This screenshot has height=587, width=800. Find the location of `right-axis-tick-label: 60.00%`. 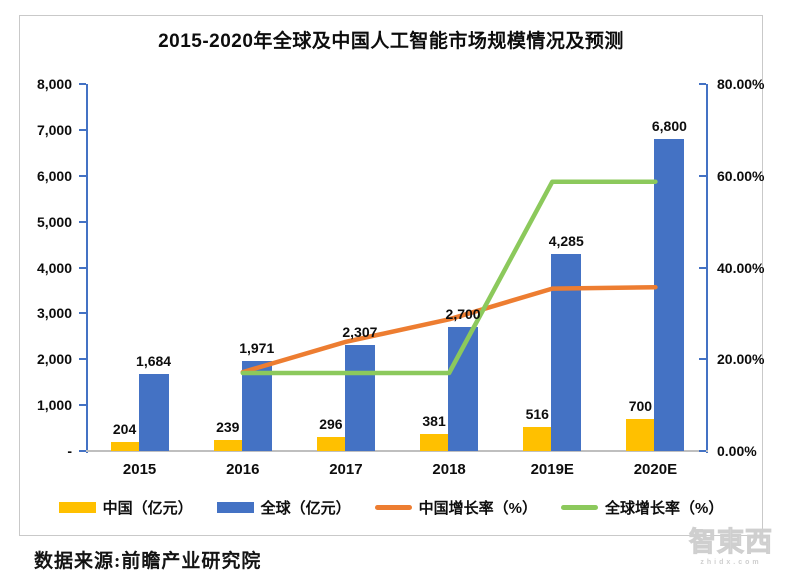

right-axis-tick-label: 60.00% is located at coordinates (741, 175).